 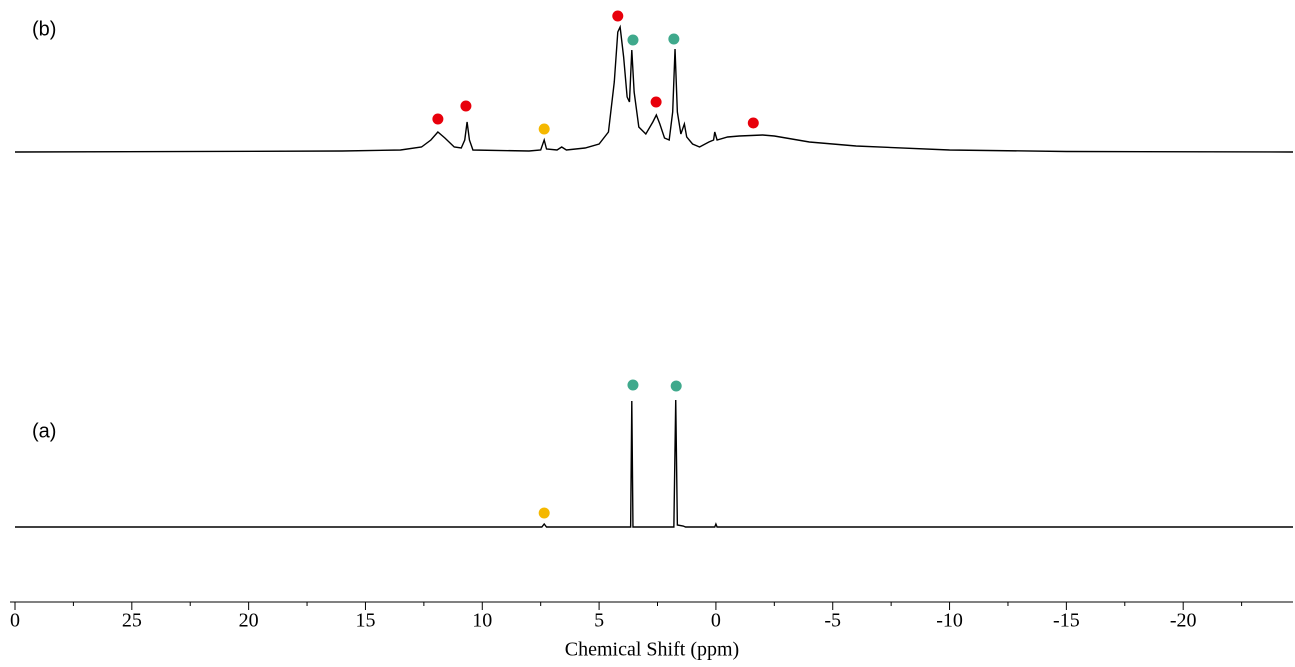 What do you see at coordinates (1066, 621) in the screenshot?
I see `x-tick-label: -15` at bounding box center [1066, 621].